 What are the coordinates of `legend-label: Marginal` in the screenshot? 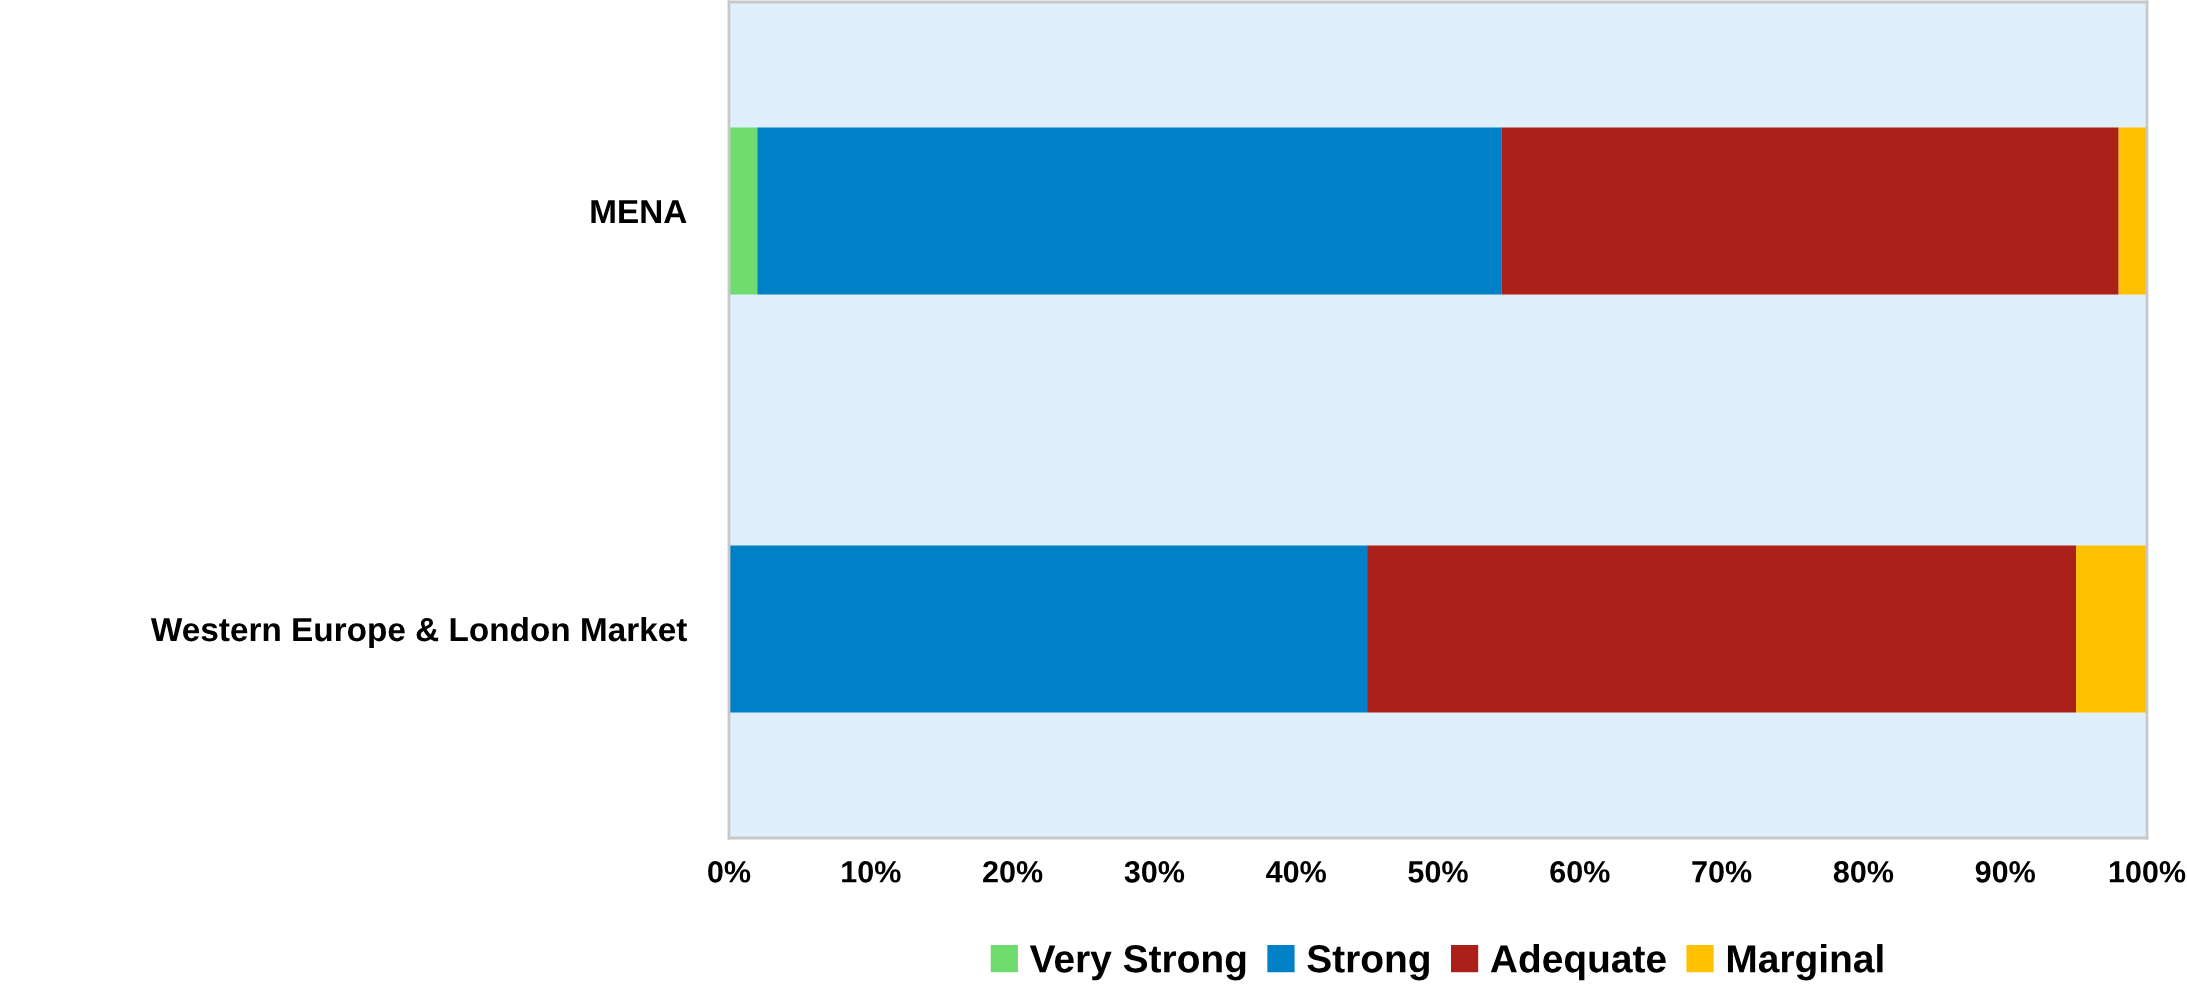 It's located at (1805, 962).